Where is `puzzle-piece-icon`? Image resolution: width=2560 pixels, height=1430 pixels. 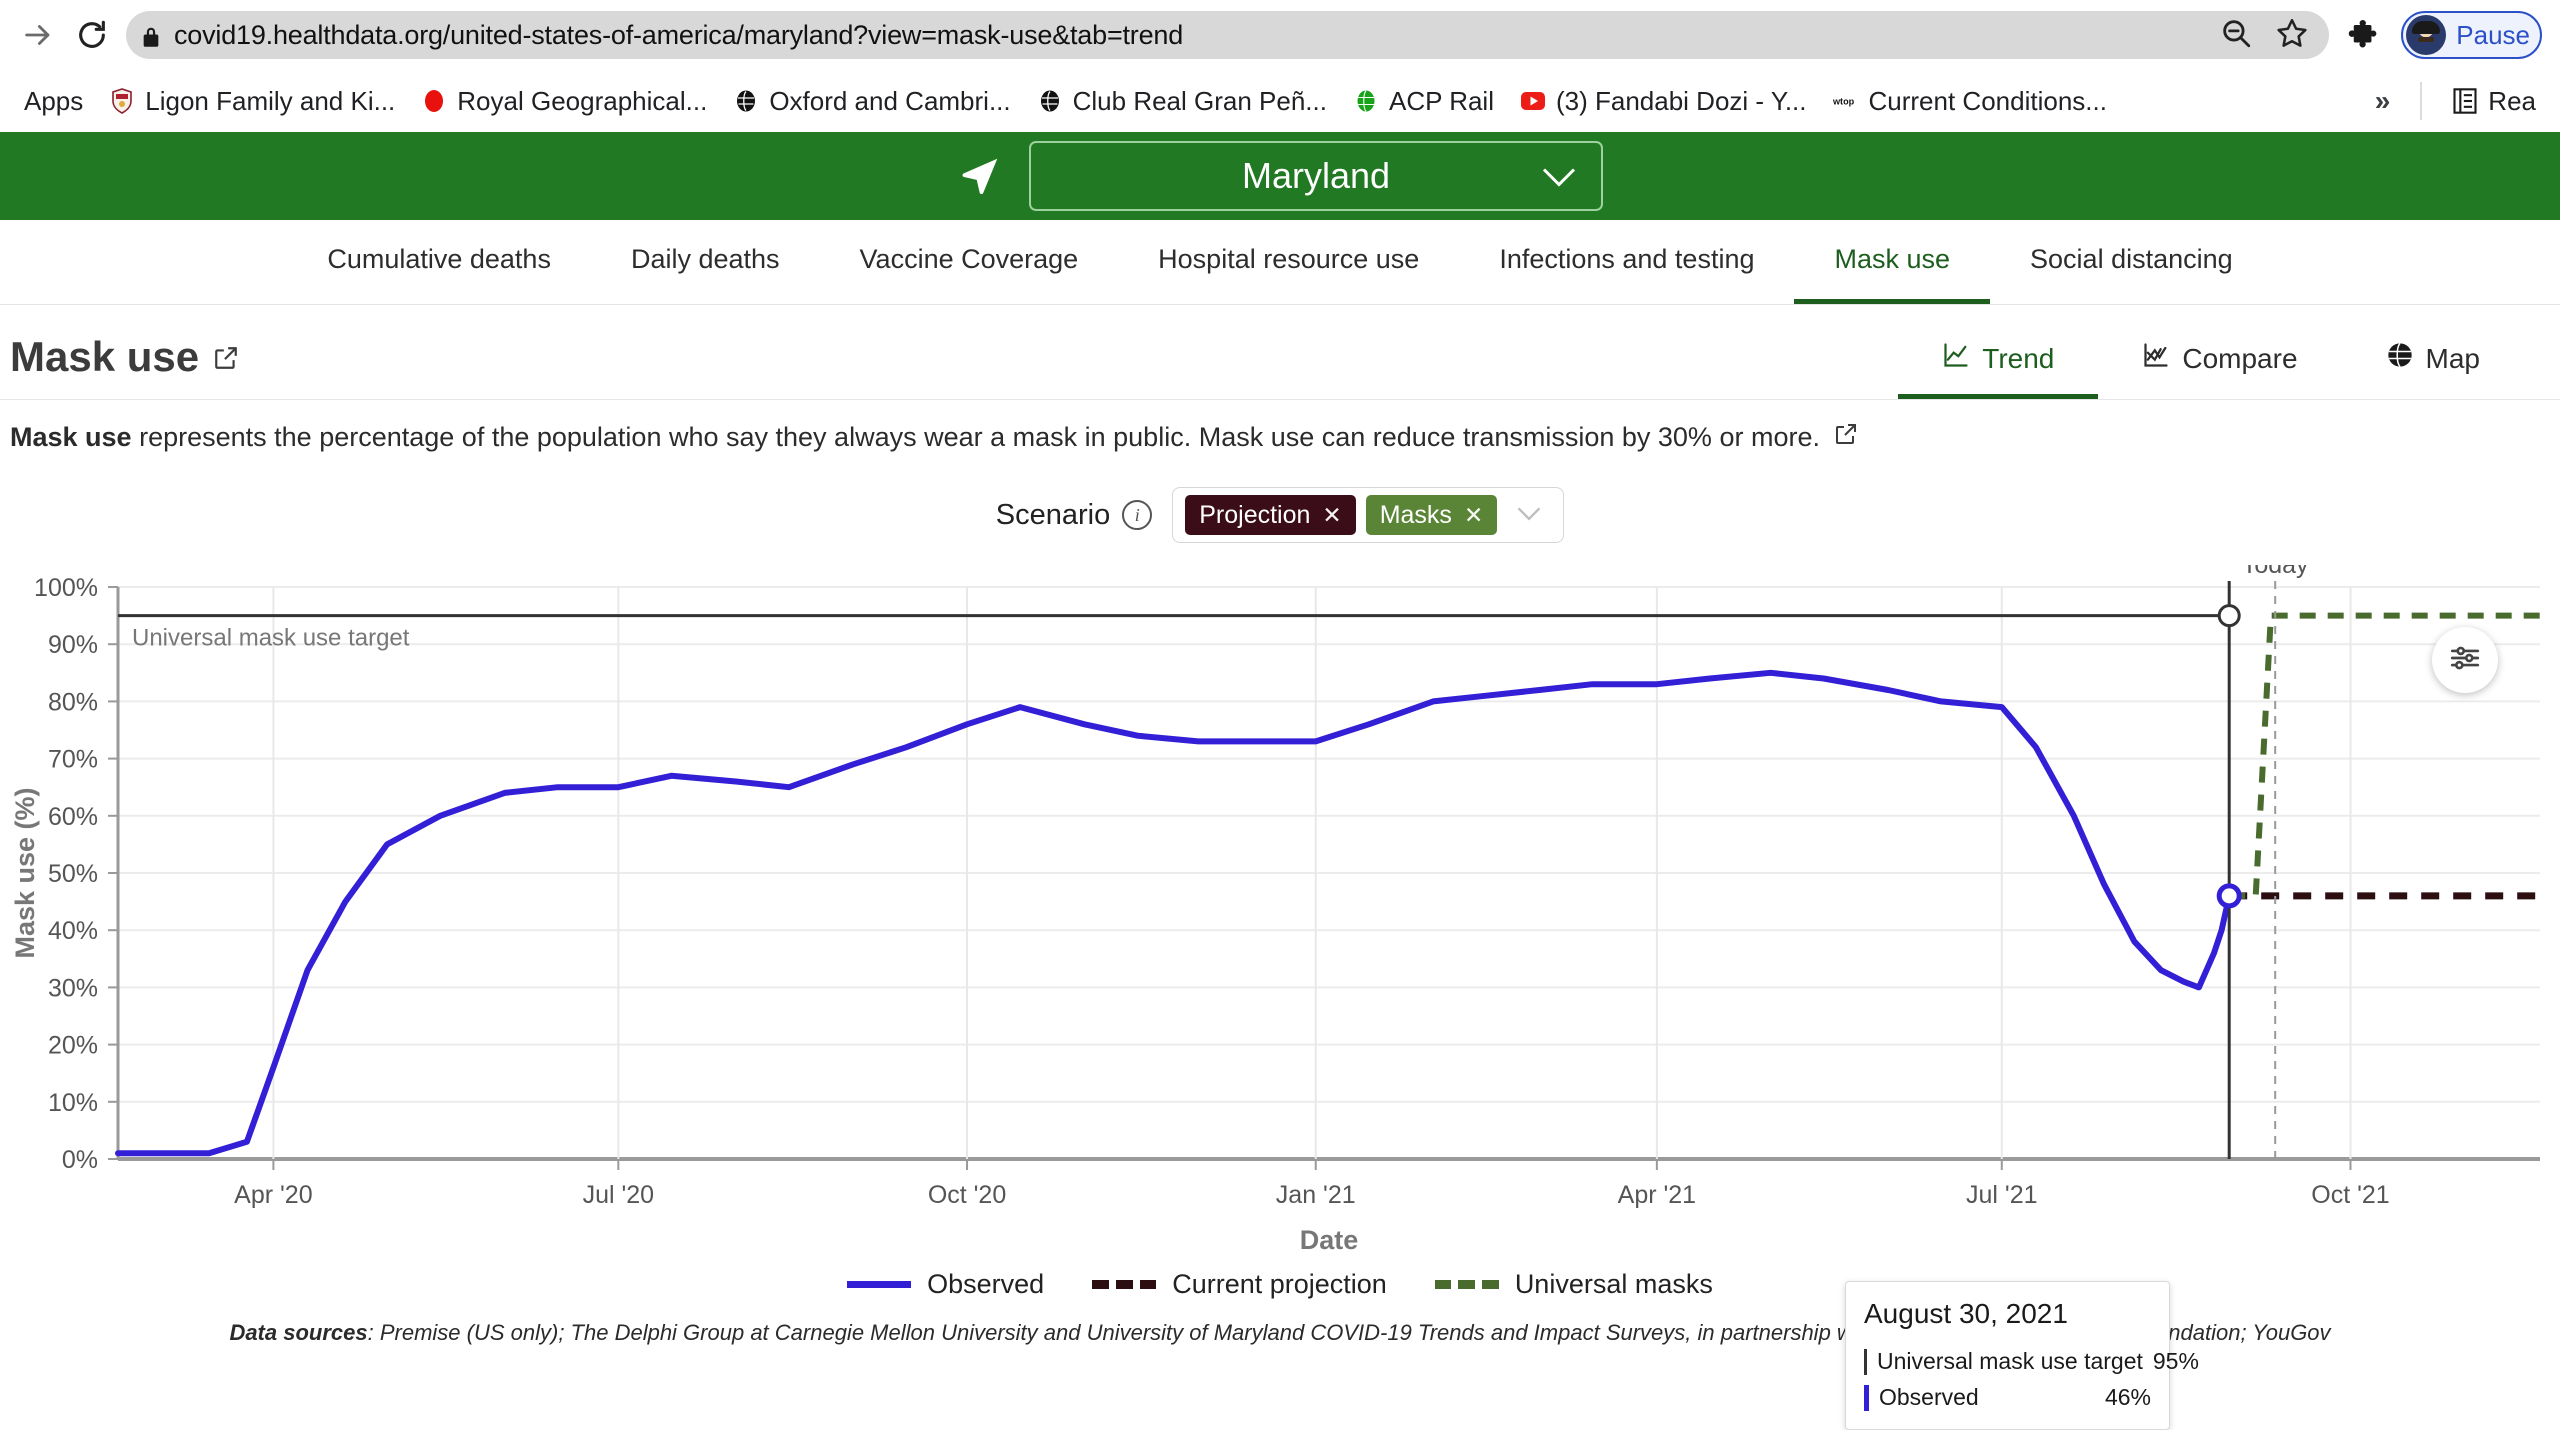
puzzle-piece-icon is located at coordinates (2365, 35).